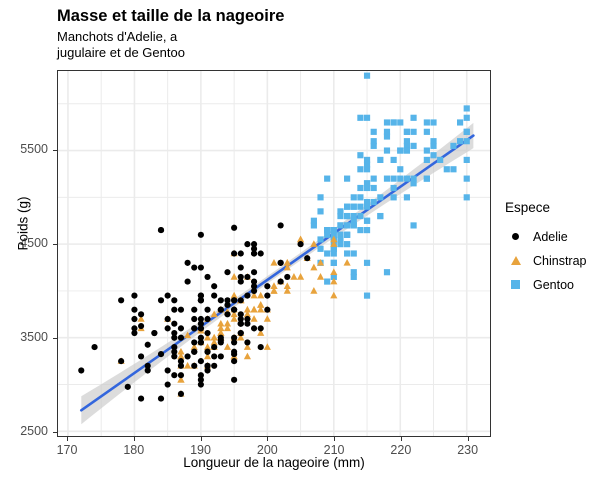 Image resolution: width=606 pixels, height=480 pixels. I want to click on legend-item-gentoo: Gentoo, so click(554, 285).